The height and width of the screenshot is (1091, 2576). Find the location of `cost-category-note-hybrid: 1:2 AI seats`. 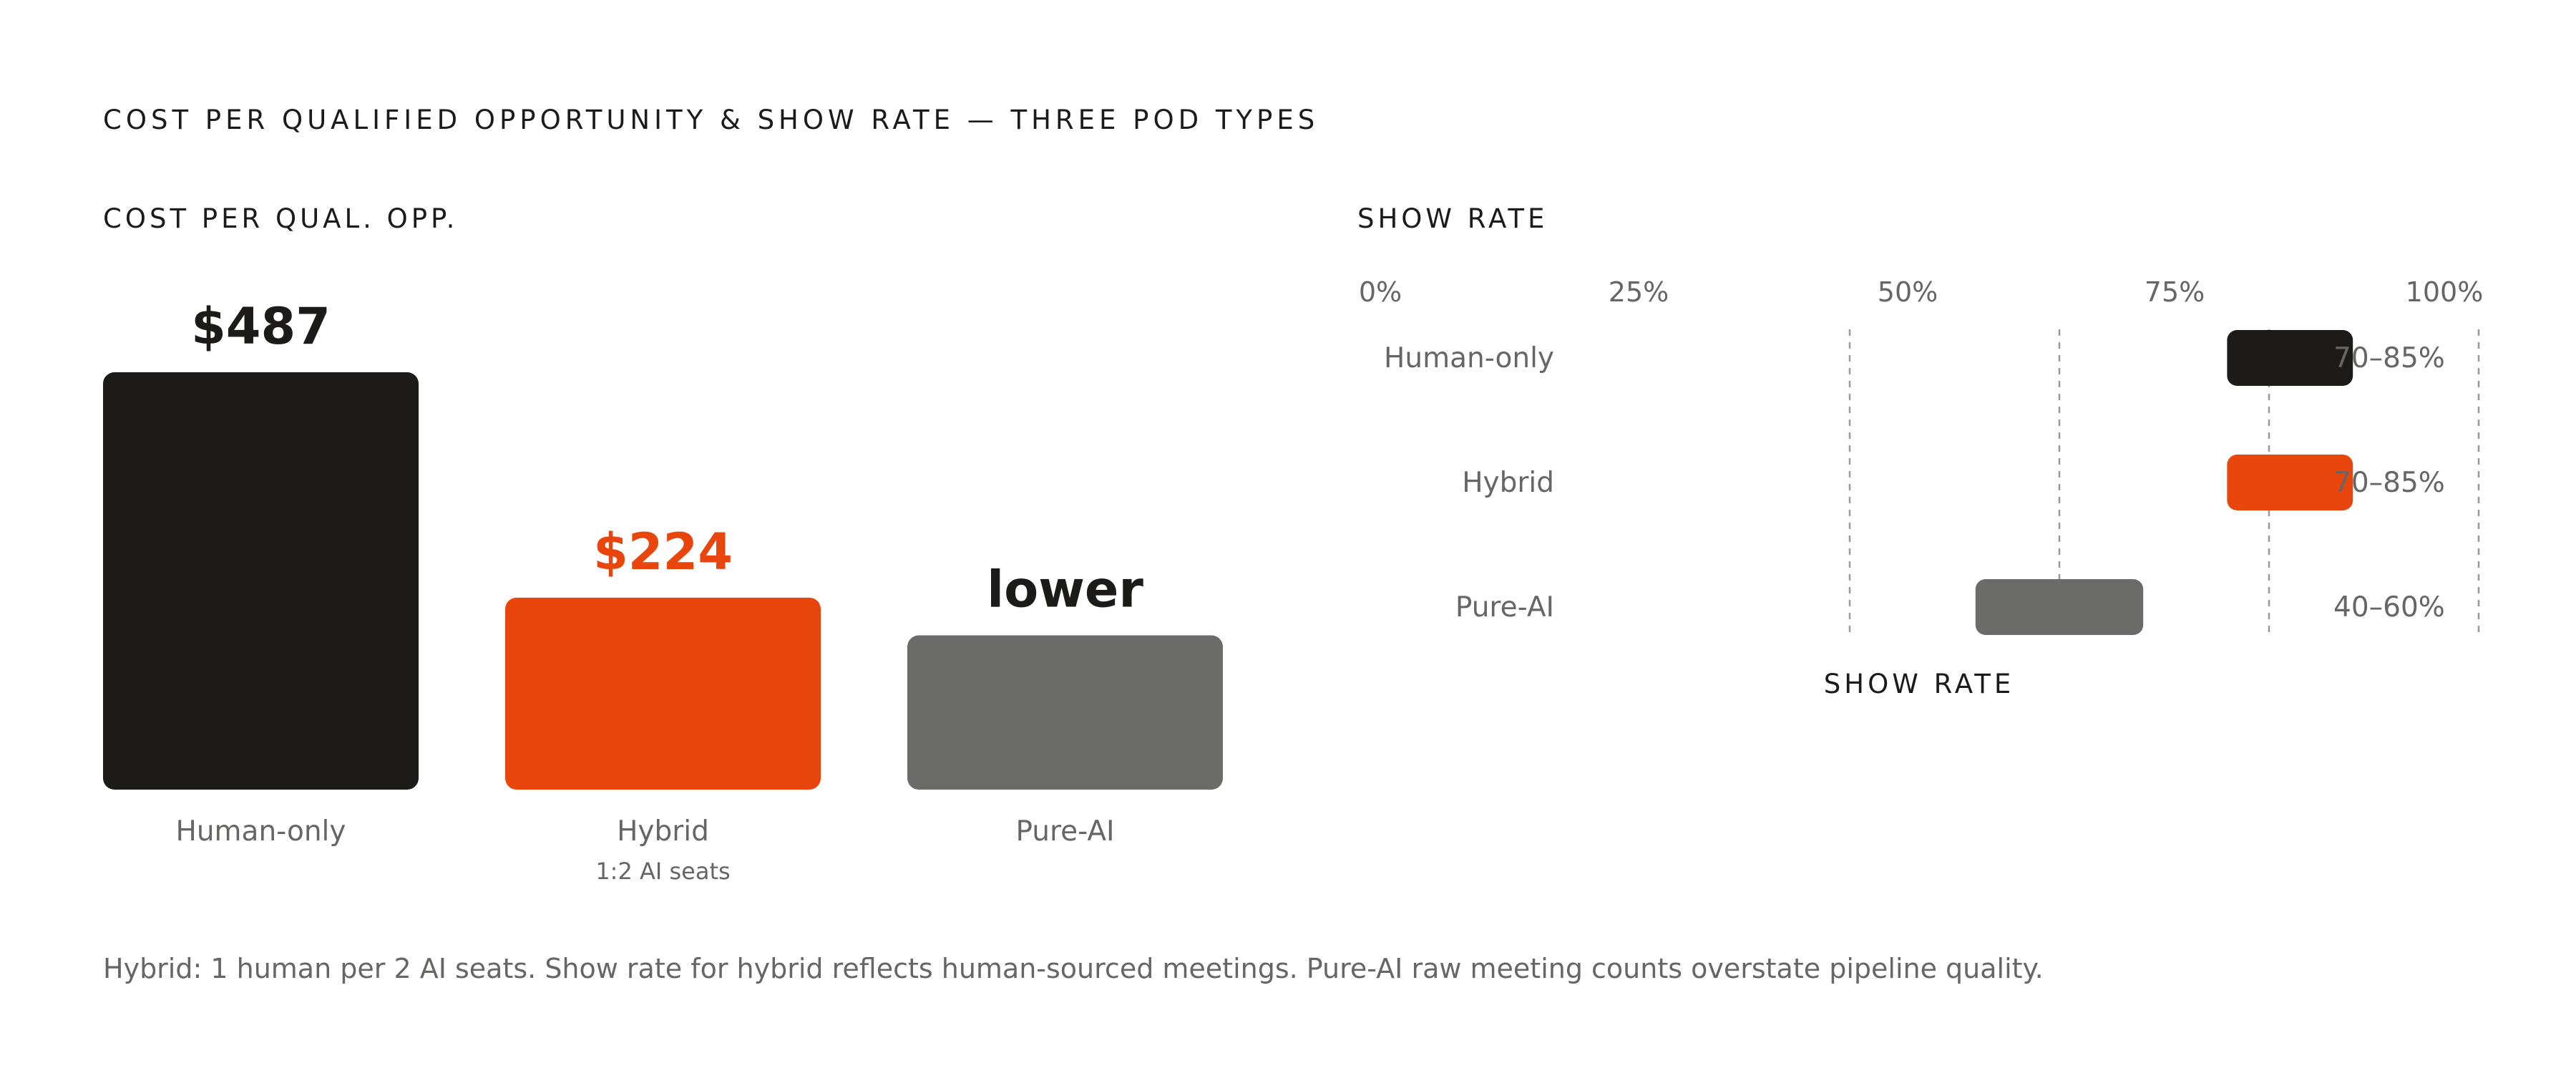

cost-category-note-hybrid: 1:2 AI seats is located at coordinates (662, 871).